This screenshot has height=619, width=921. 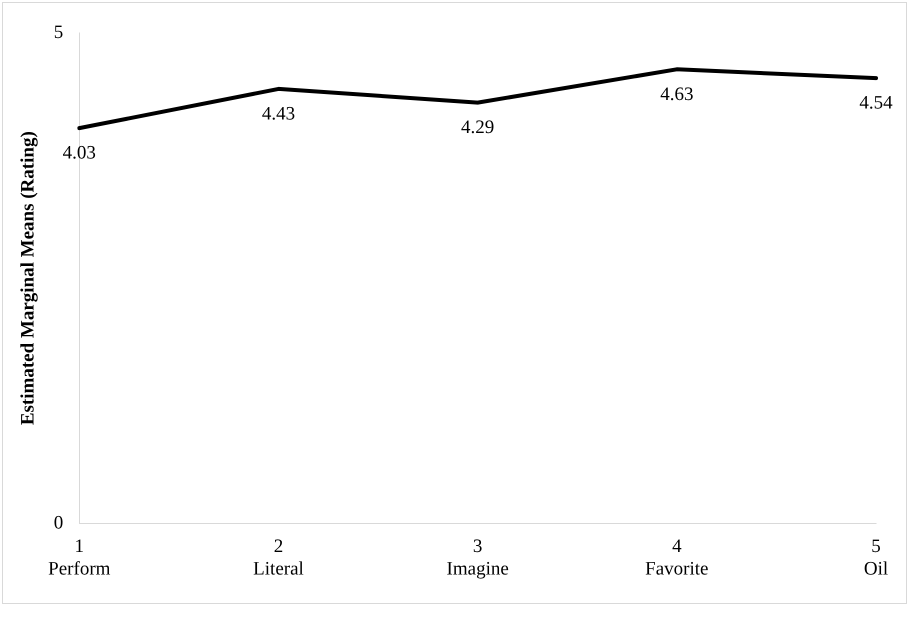 I want to click on data-label: 4.29, so click(x=477, y=127).